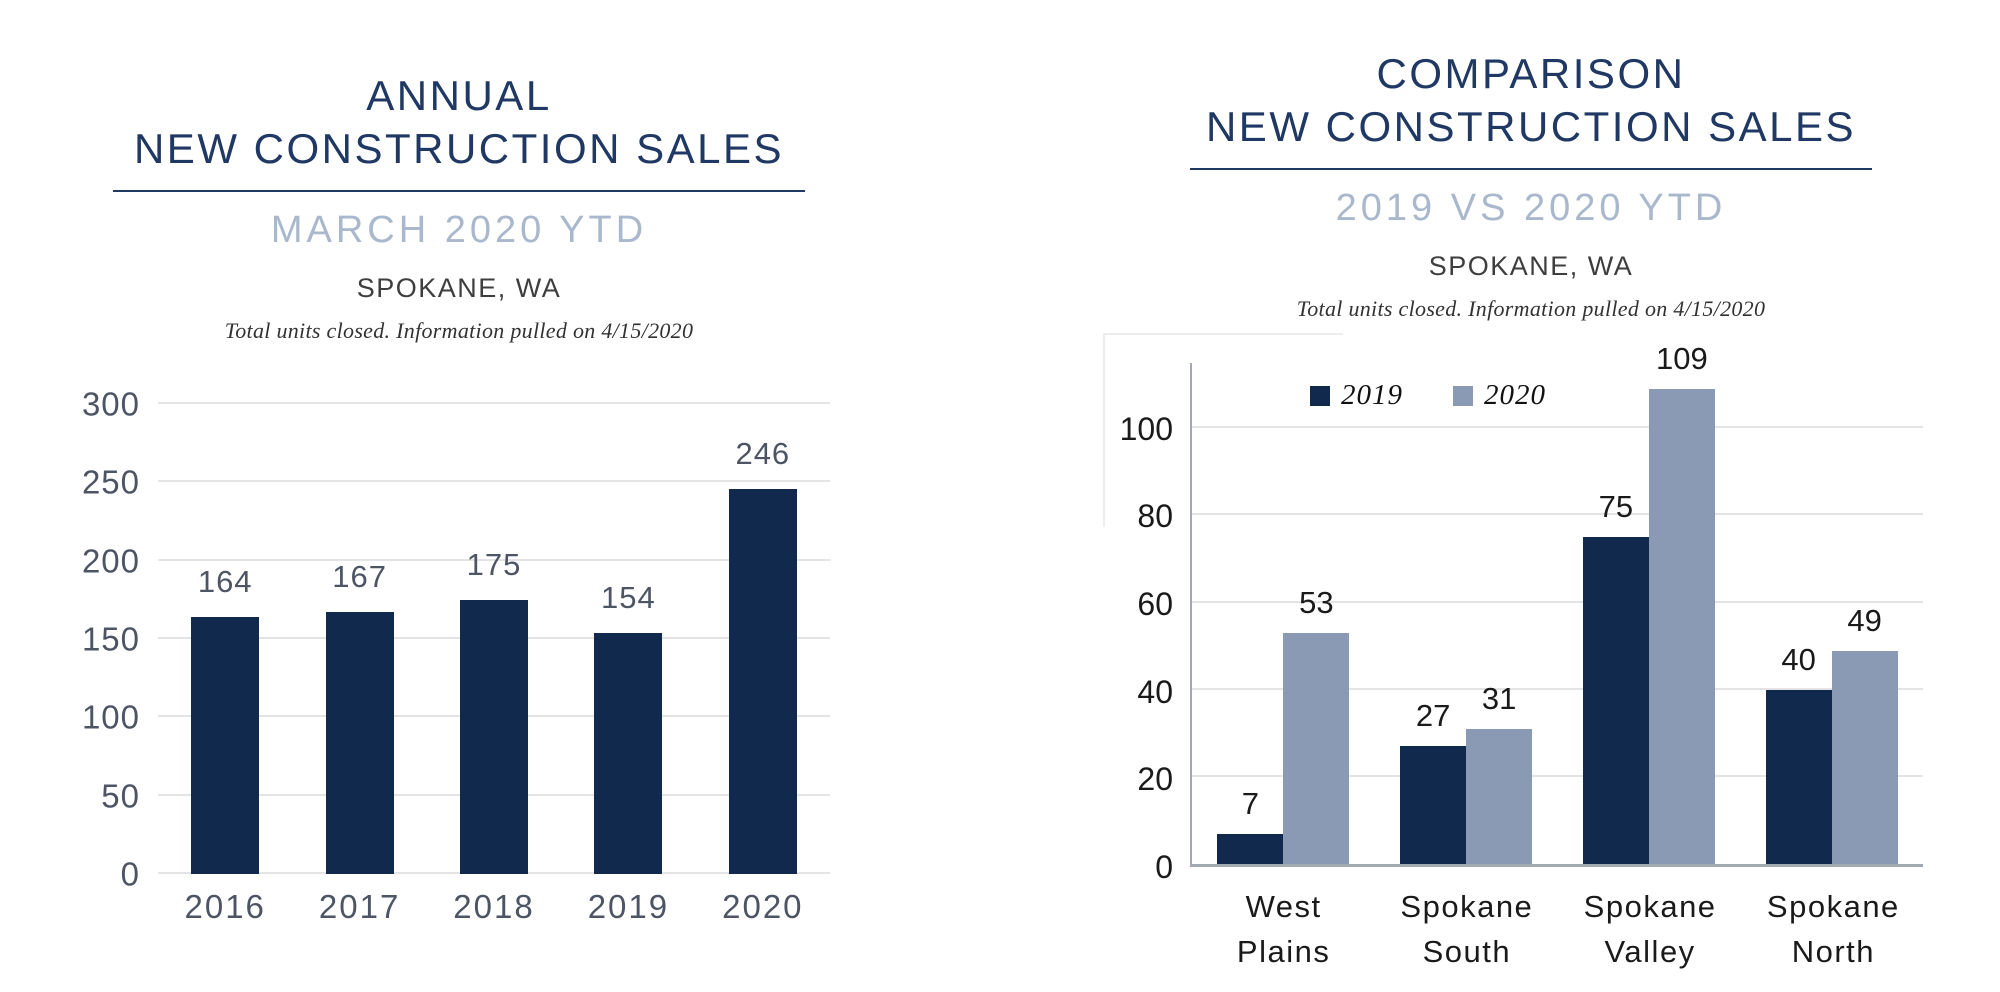  Describe the element at coordinates (1428, 395) in the screenshot. I see `legend: 2019 2020` at that location.